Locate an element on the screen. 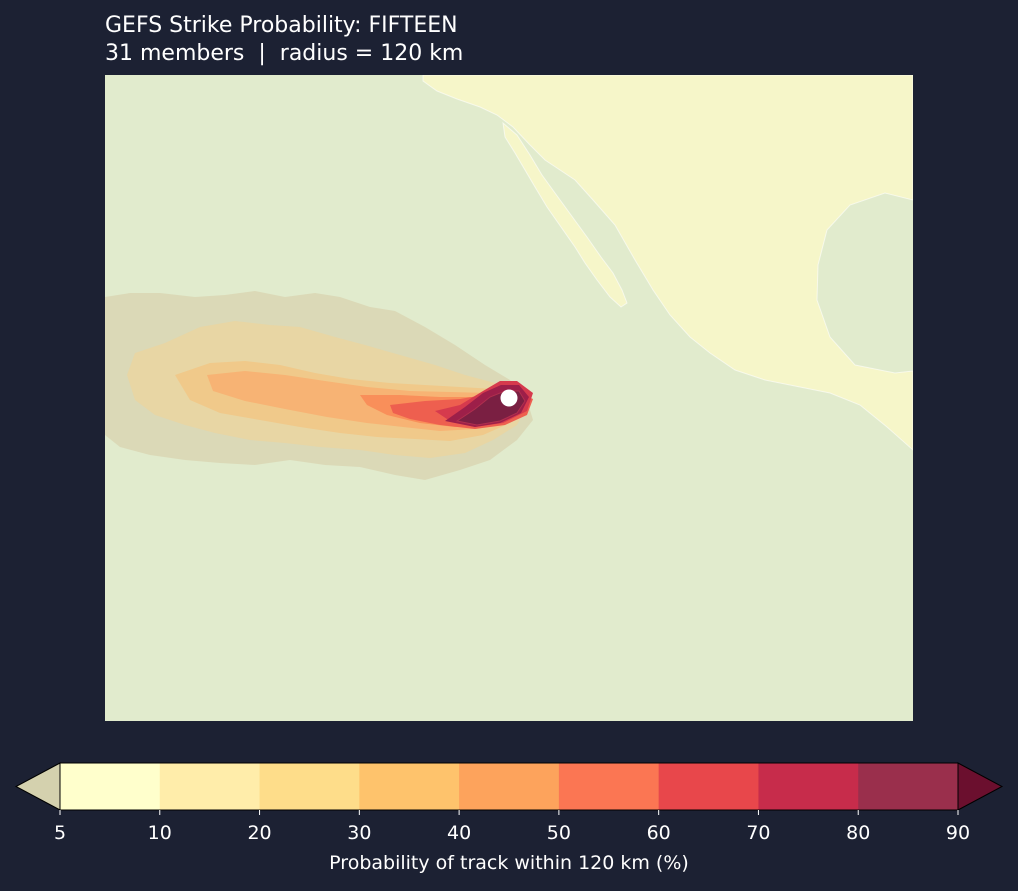  colorbar-tick-label: 80 is located at coordinates (858, 833).